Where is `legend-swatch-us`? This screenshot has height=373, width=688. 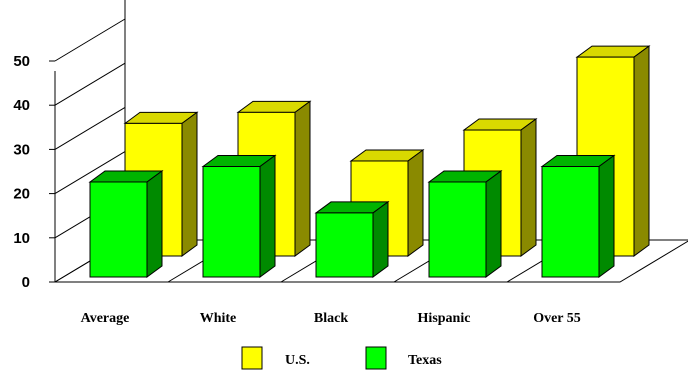
legend-swatch-us is located at coordinates (252, 358).